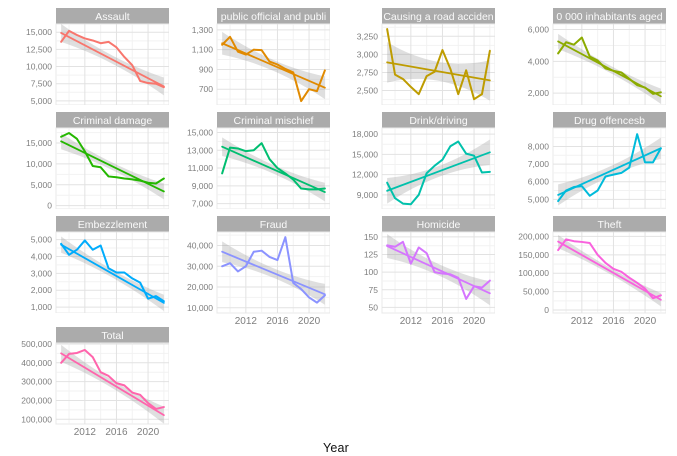  Describe the element at coordinates (203, 50) in the screenshot. I see `y-tick-label: 1,100` at that location.